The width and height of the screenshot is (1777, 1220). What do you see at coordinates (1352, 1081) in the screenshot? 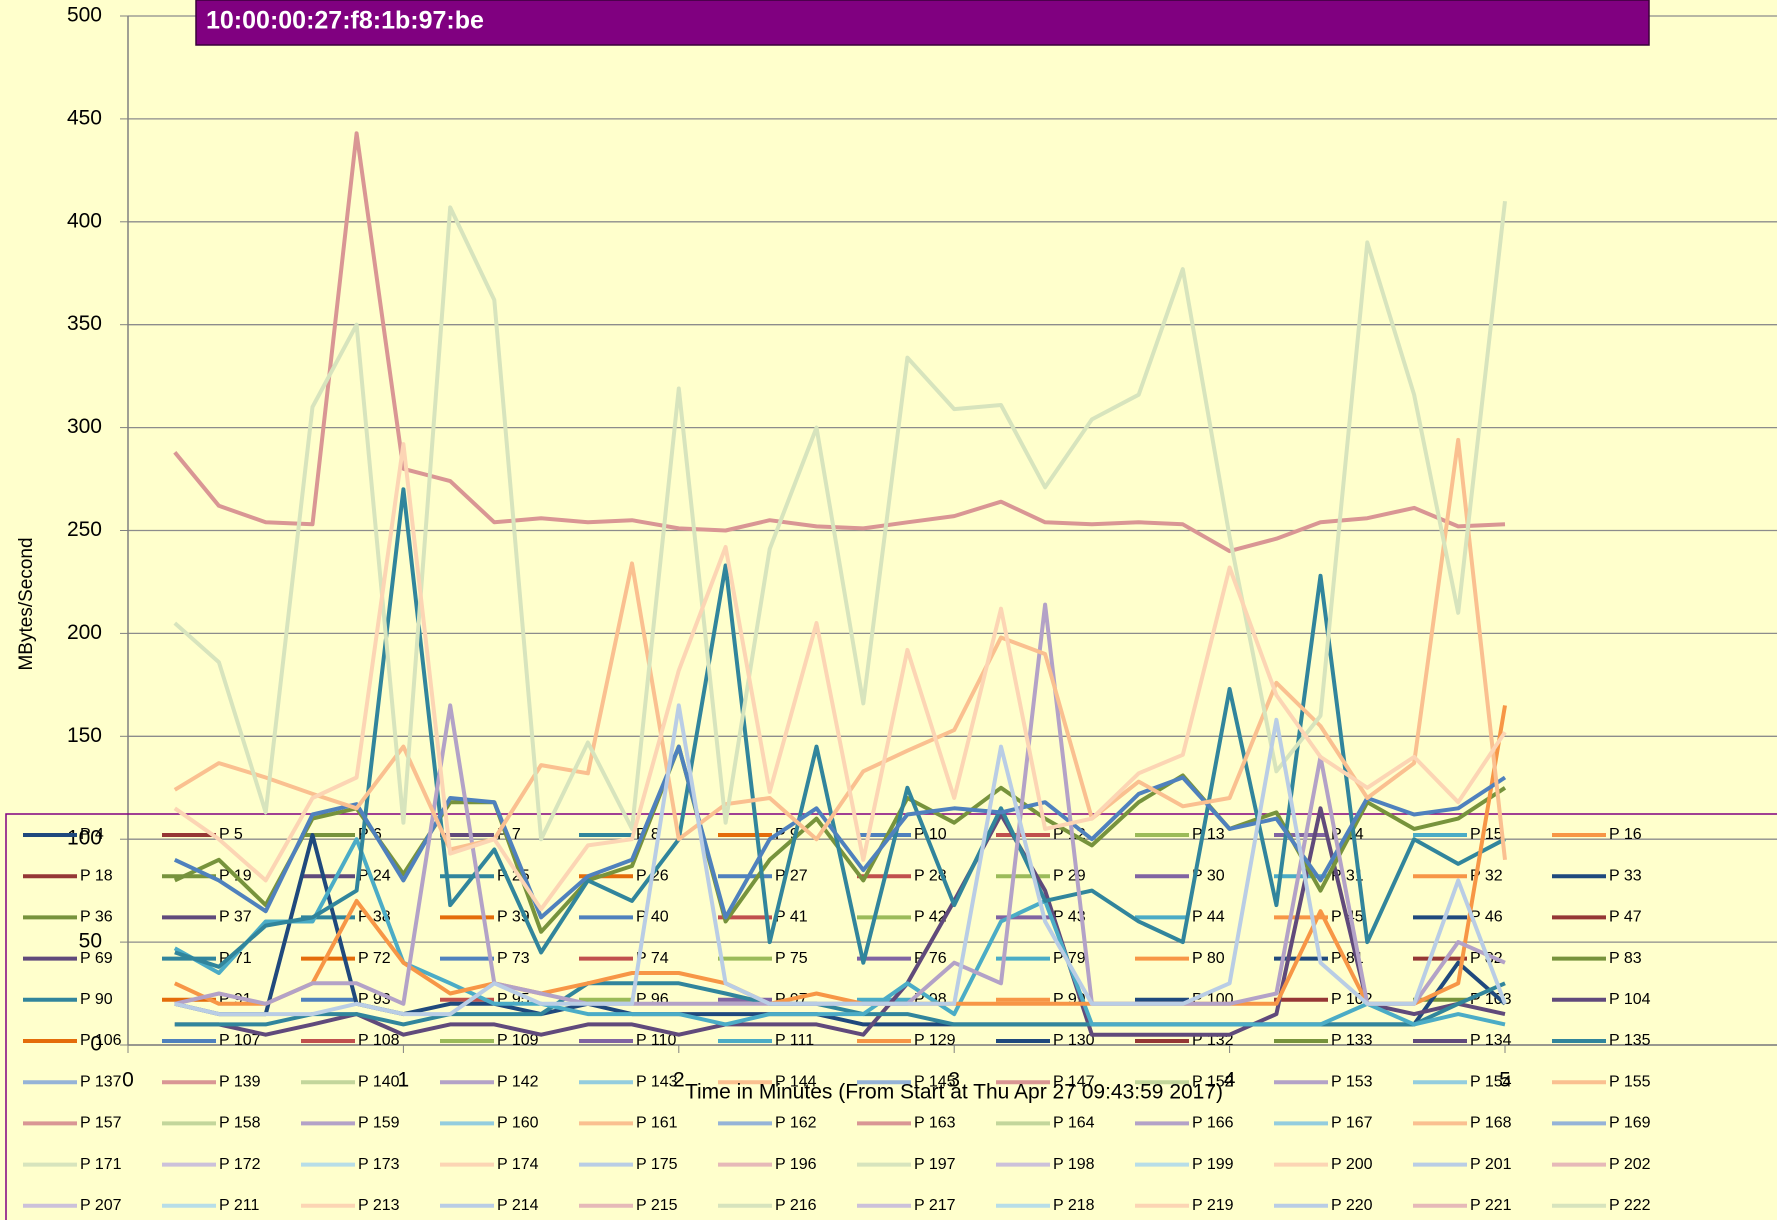
I see `legend-label: P 153` at bounding box center [1352, 1081].